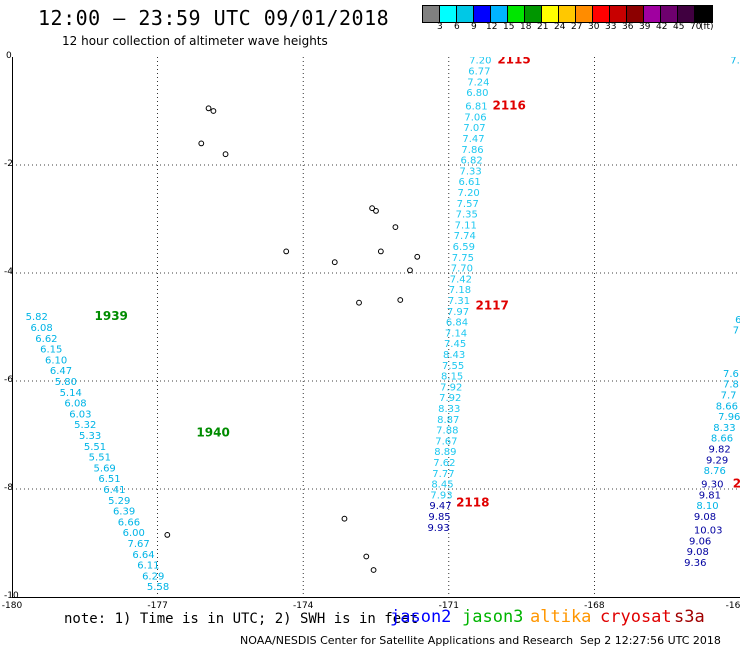 This screenshot has width=740, height=650. I want to click on wave-height-value: 9.85, so click(439, 517).